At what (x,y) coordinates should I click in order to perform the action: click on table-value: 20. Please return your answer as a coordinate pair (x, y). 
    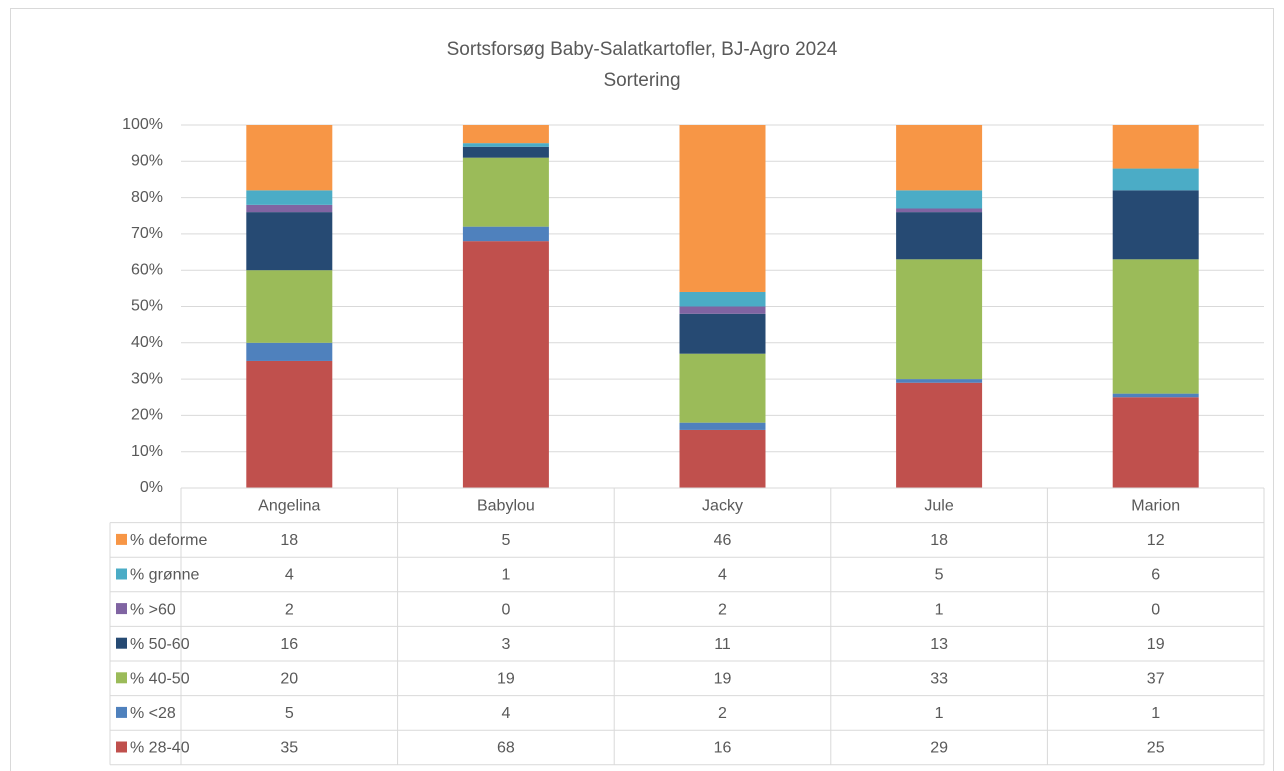
    Looking at the image, I should click on (289, 679).